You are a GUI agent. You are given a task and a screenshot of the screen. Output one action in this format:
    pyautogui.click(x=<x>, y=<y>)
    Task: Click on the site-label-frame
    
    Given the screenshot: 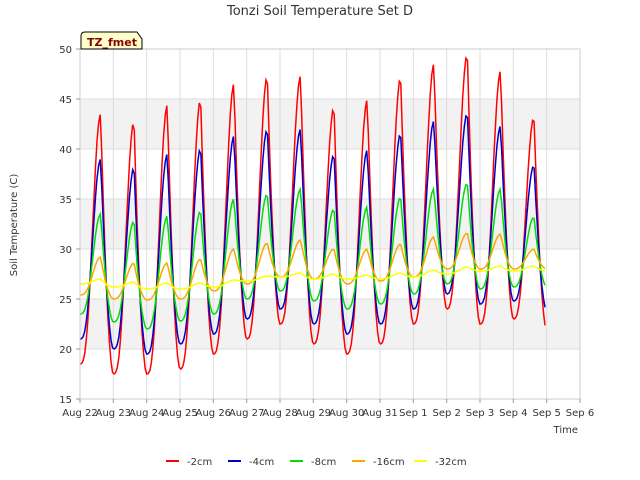 What is the action you would take?
    pyautogui.click(x=111, y=40)
    